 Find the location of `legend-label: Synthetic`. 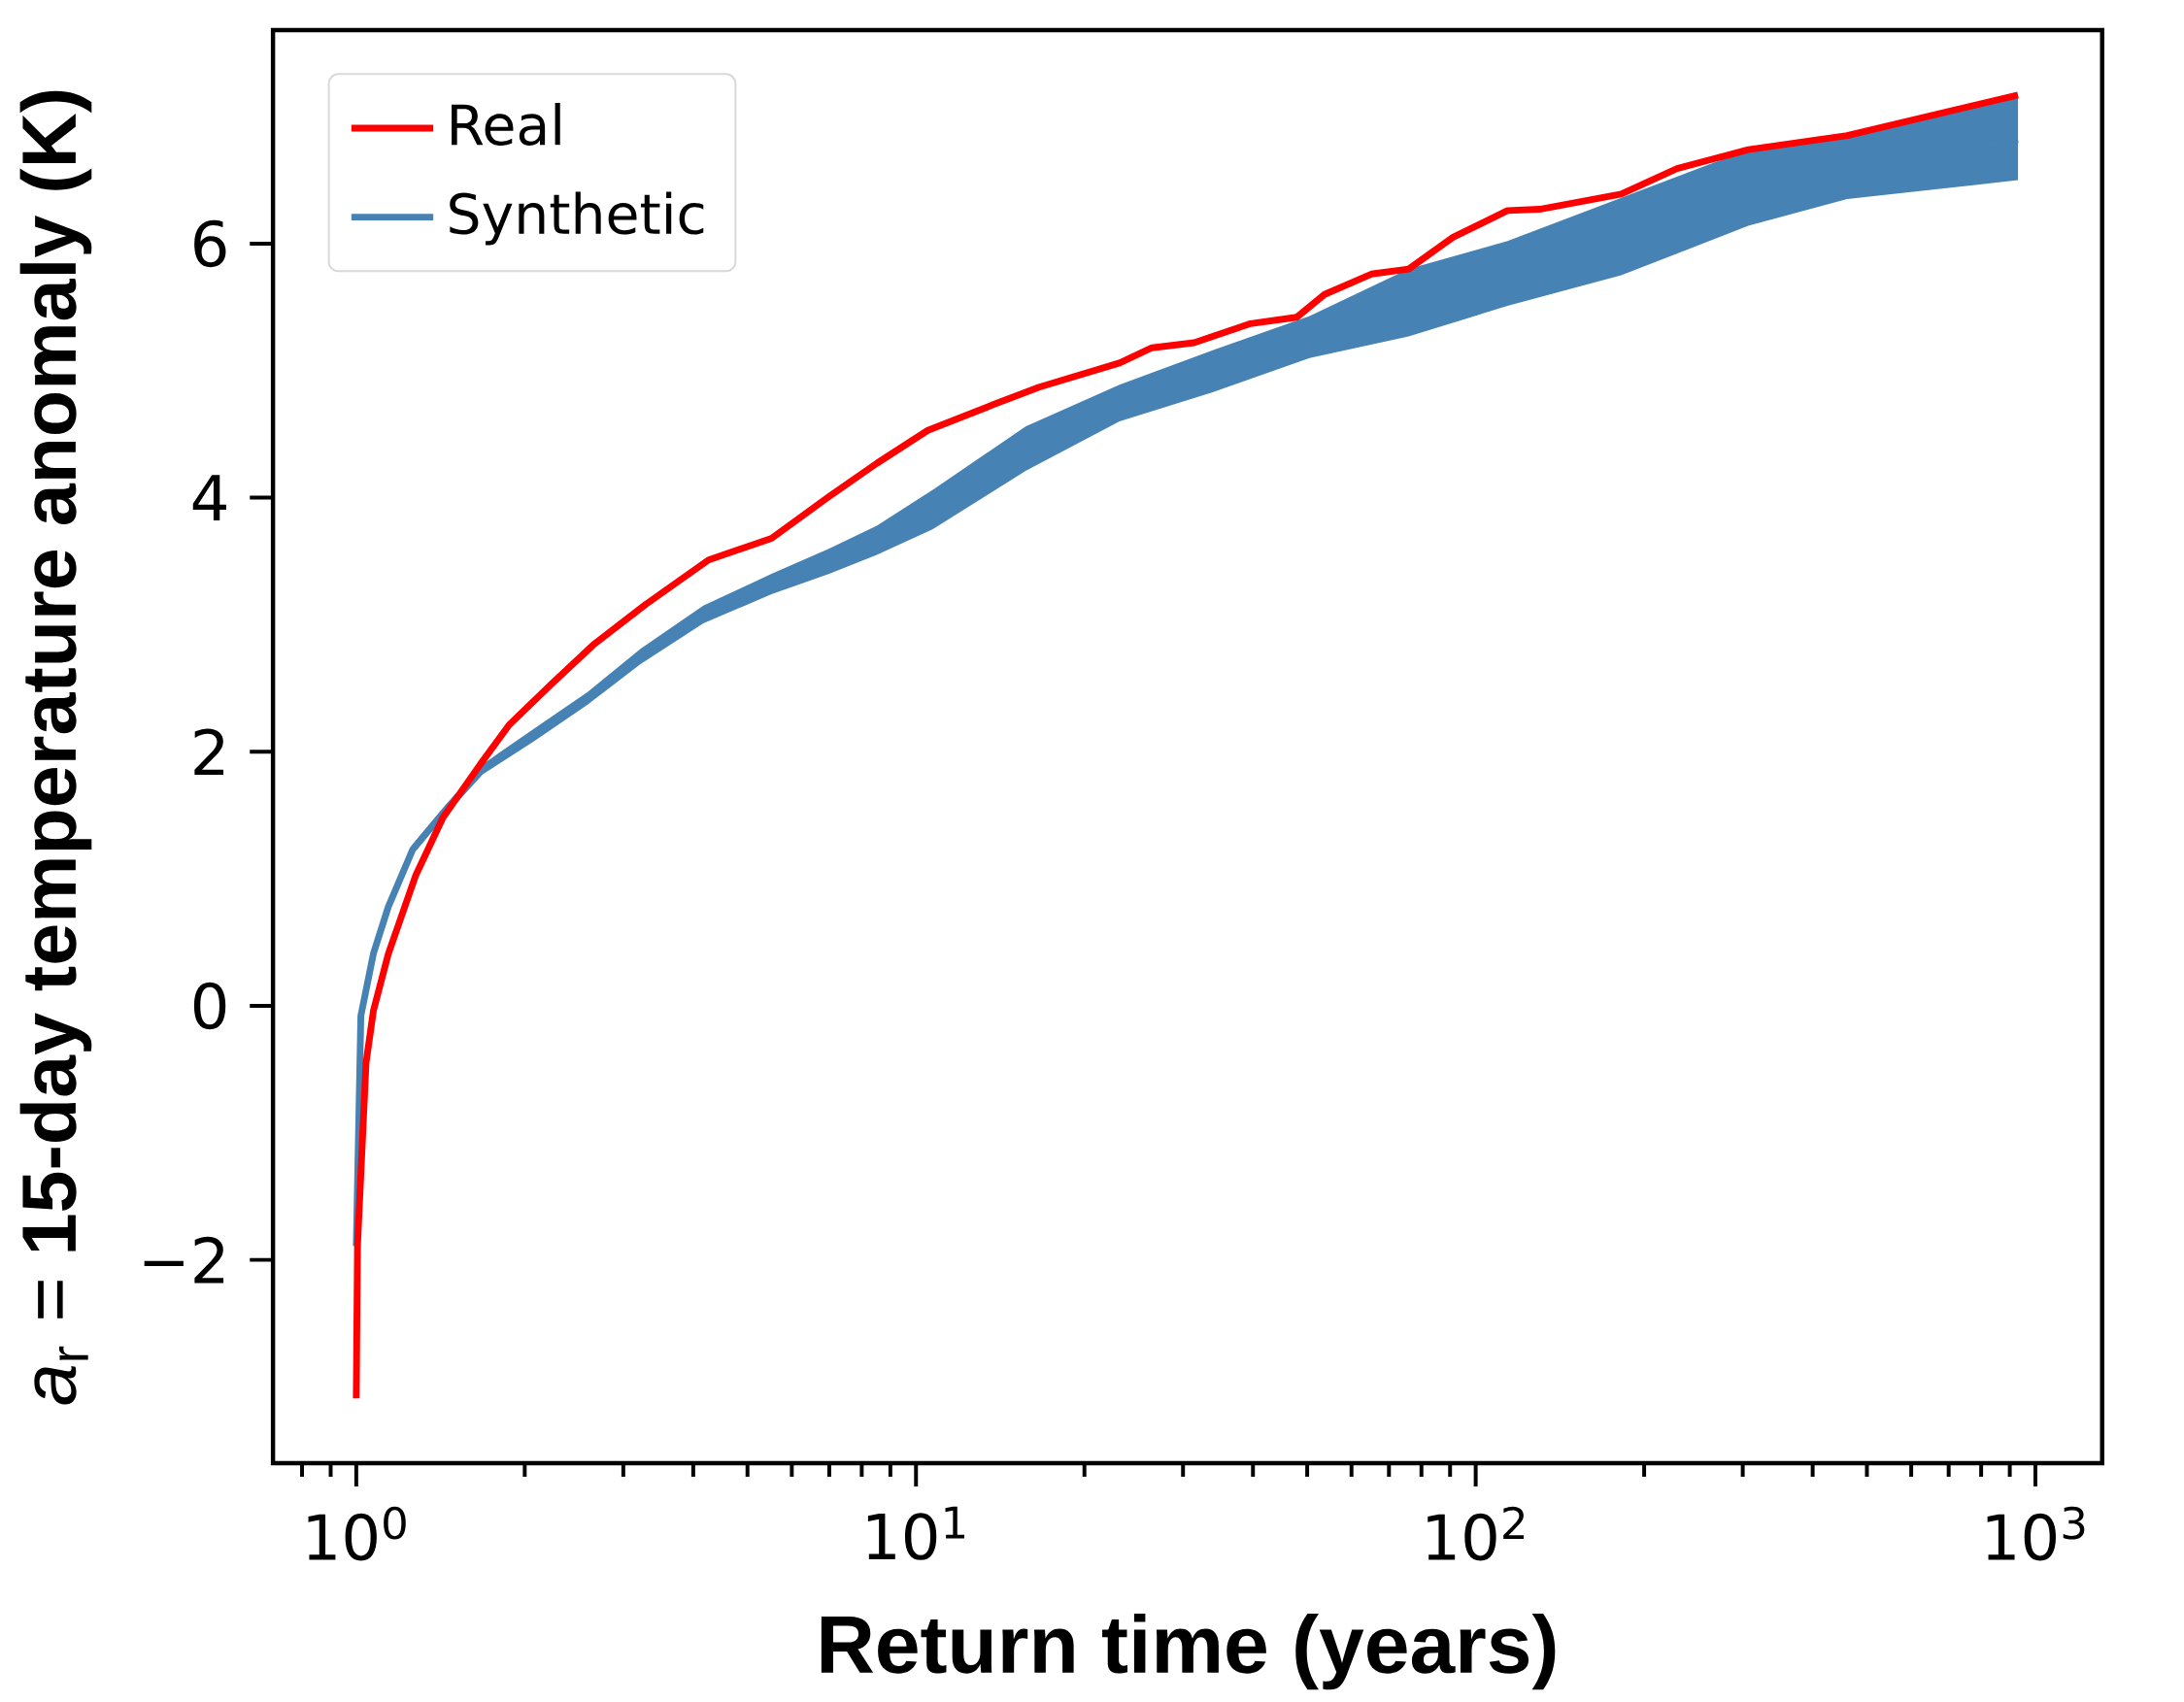

legend-label: Synthetic is located at coordinates (577, 218).